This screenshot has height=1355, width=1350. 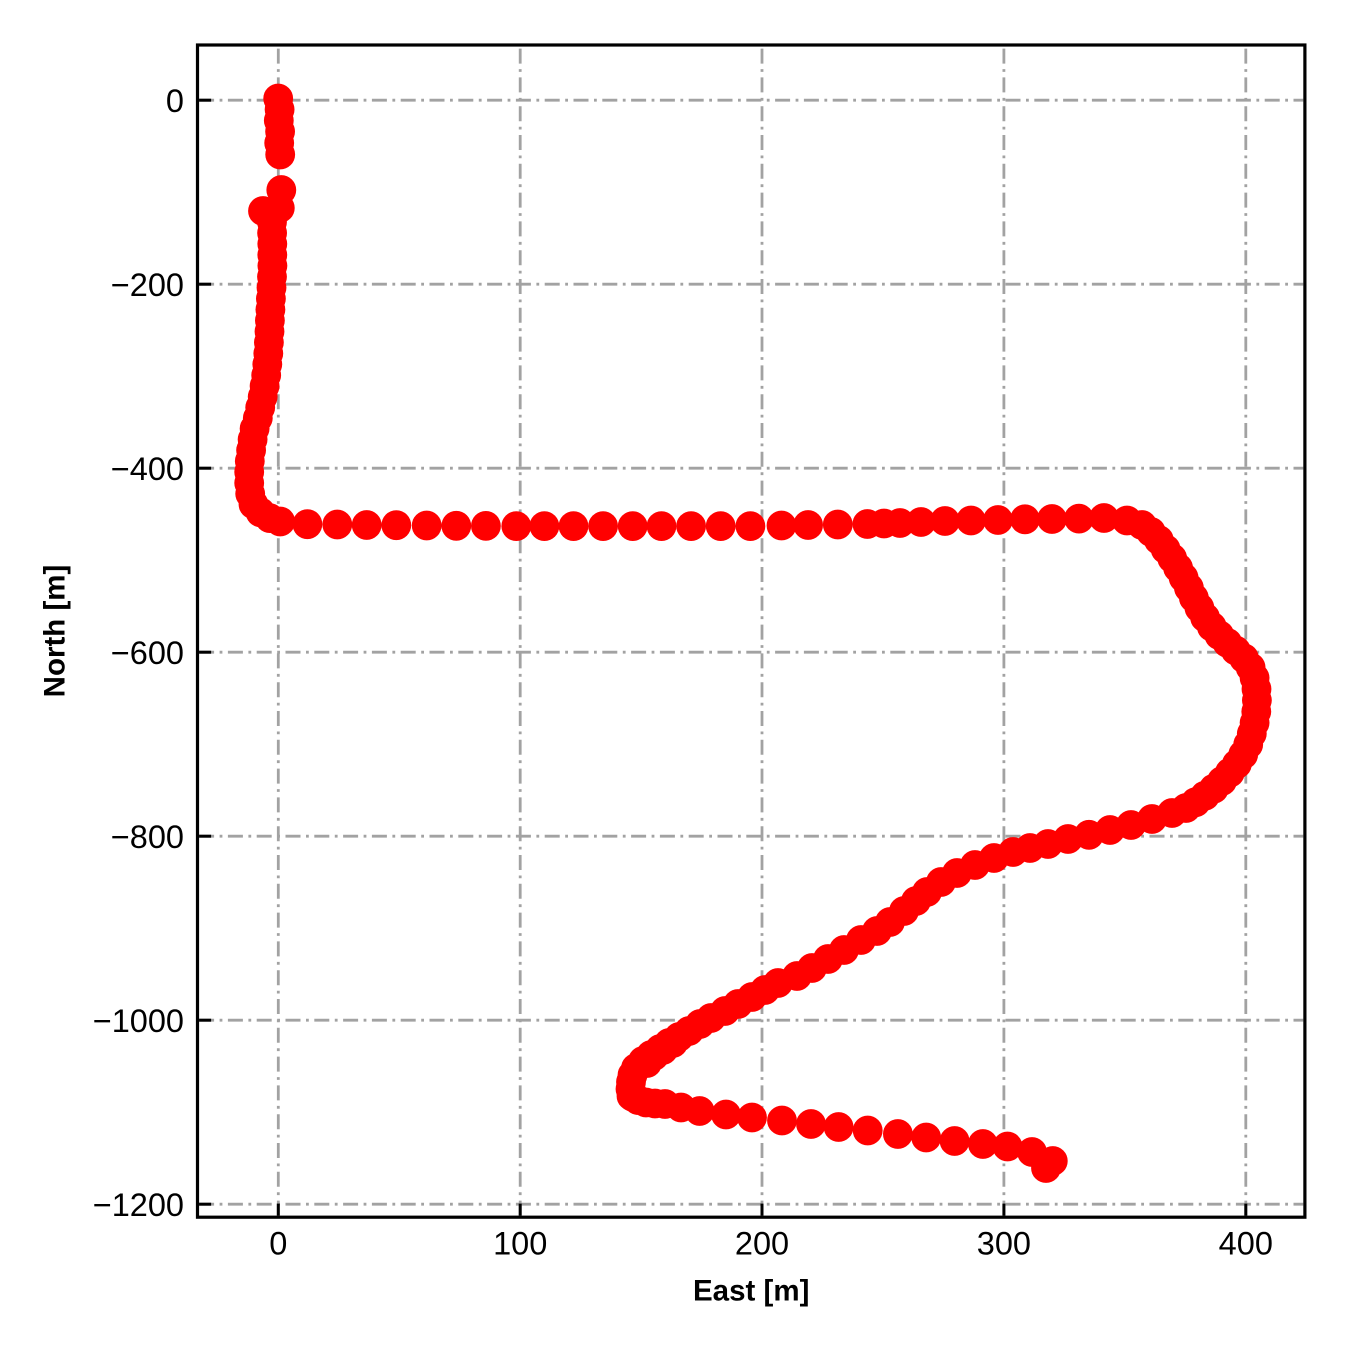 I want to click on svg-text: −1000, so click(x=138, y=1021).